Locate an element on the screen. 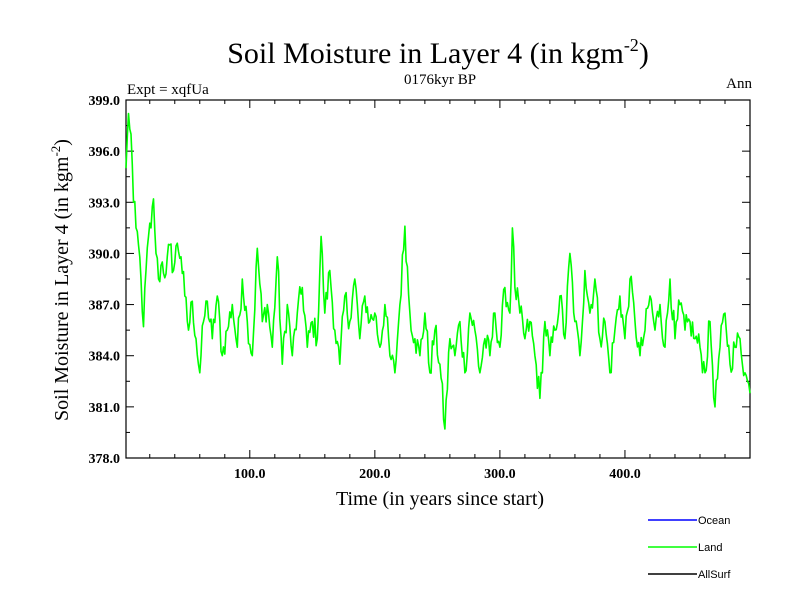  subtitle-period: 0176kyr BP is located at coordinates (440, 80).